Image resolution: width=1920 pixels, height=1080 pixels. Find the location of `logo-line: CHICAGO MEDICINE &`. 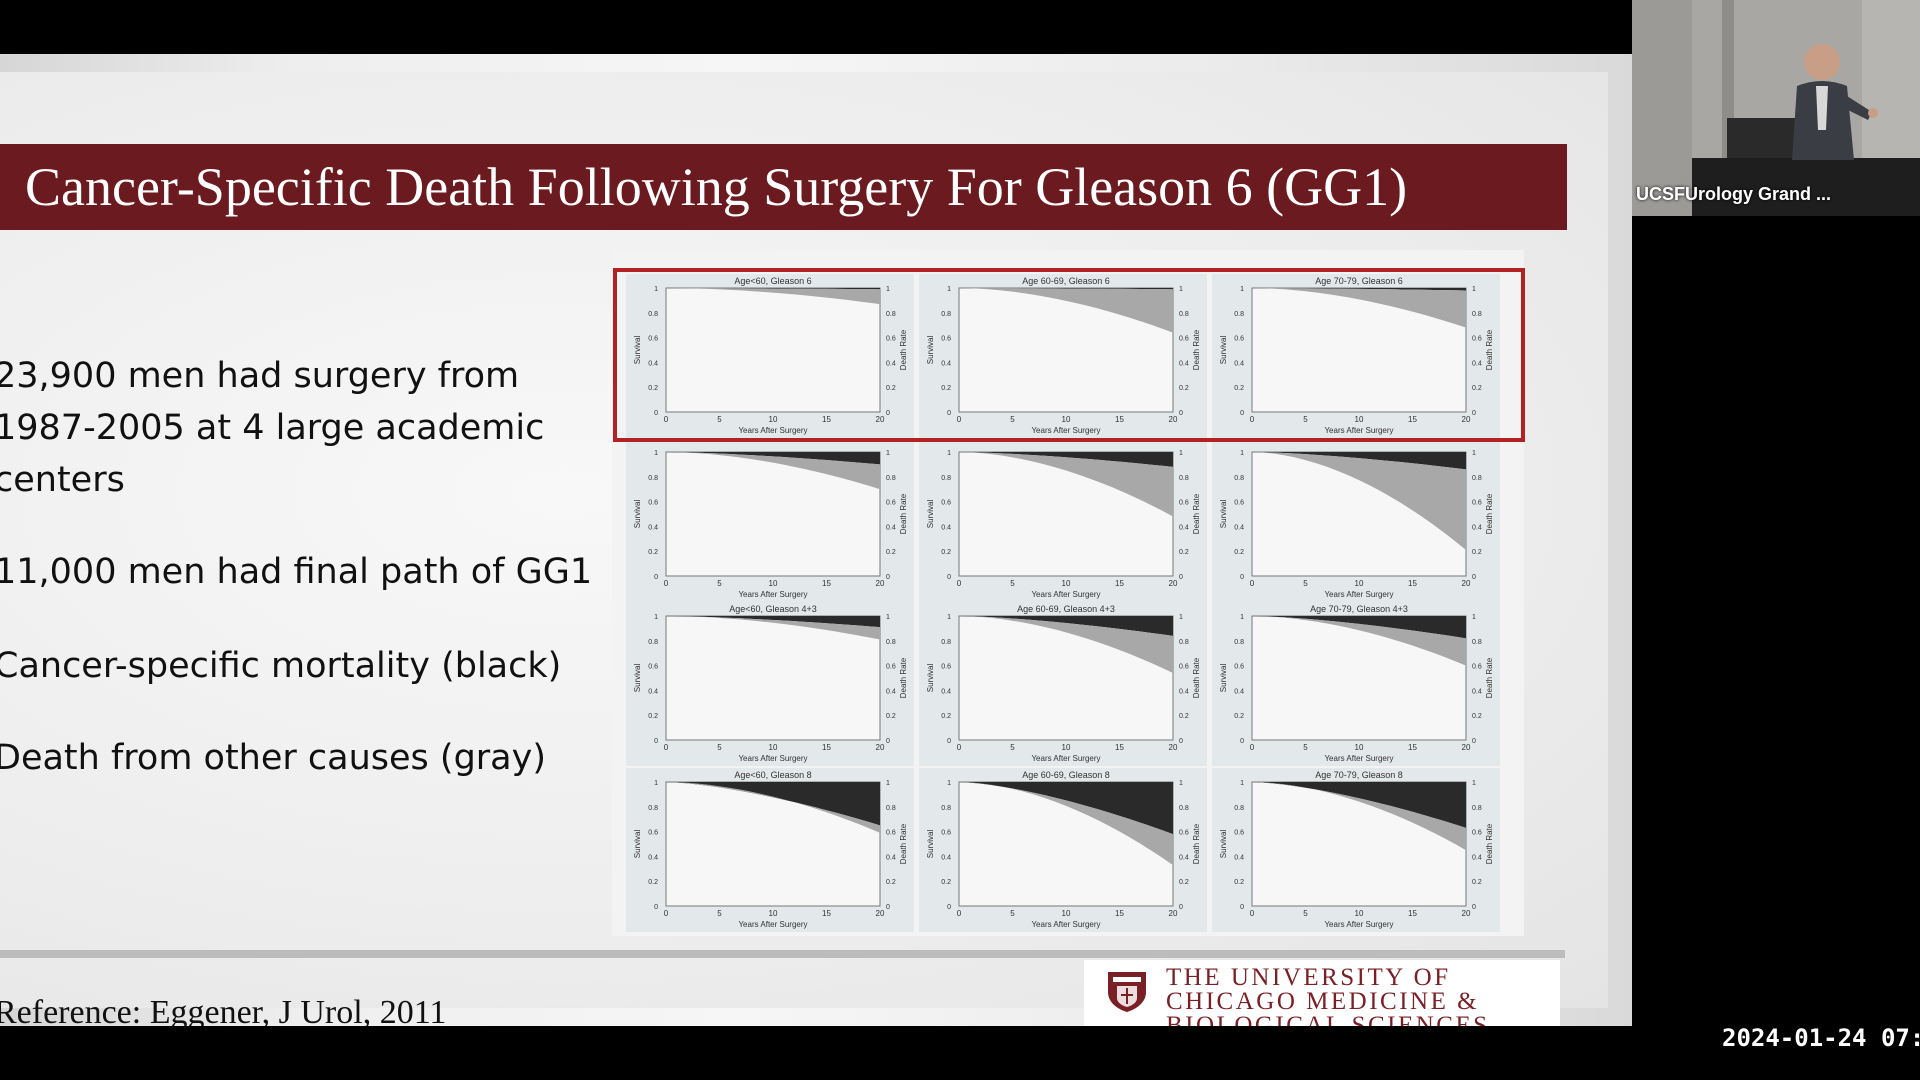

logo-line: CHICAGO MEDICINE & is located at coordinates (1323, 1001).